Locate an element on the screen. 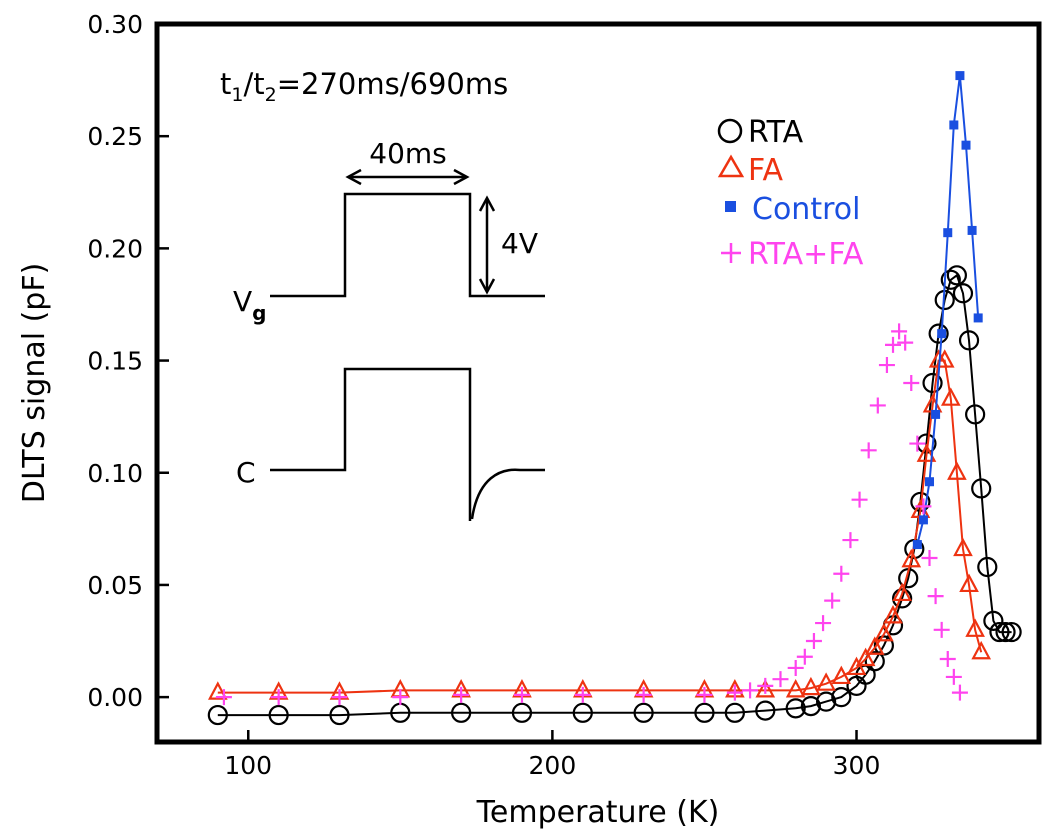 This screenshot has width=1042, height=839. y-tick-label: 0.30 is located at coordinates (115, 24).